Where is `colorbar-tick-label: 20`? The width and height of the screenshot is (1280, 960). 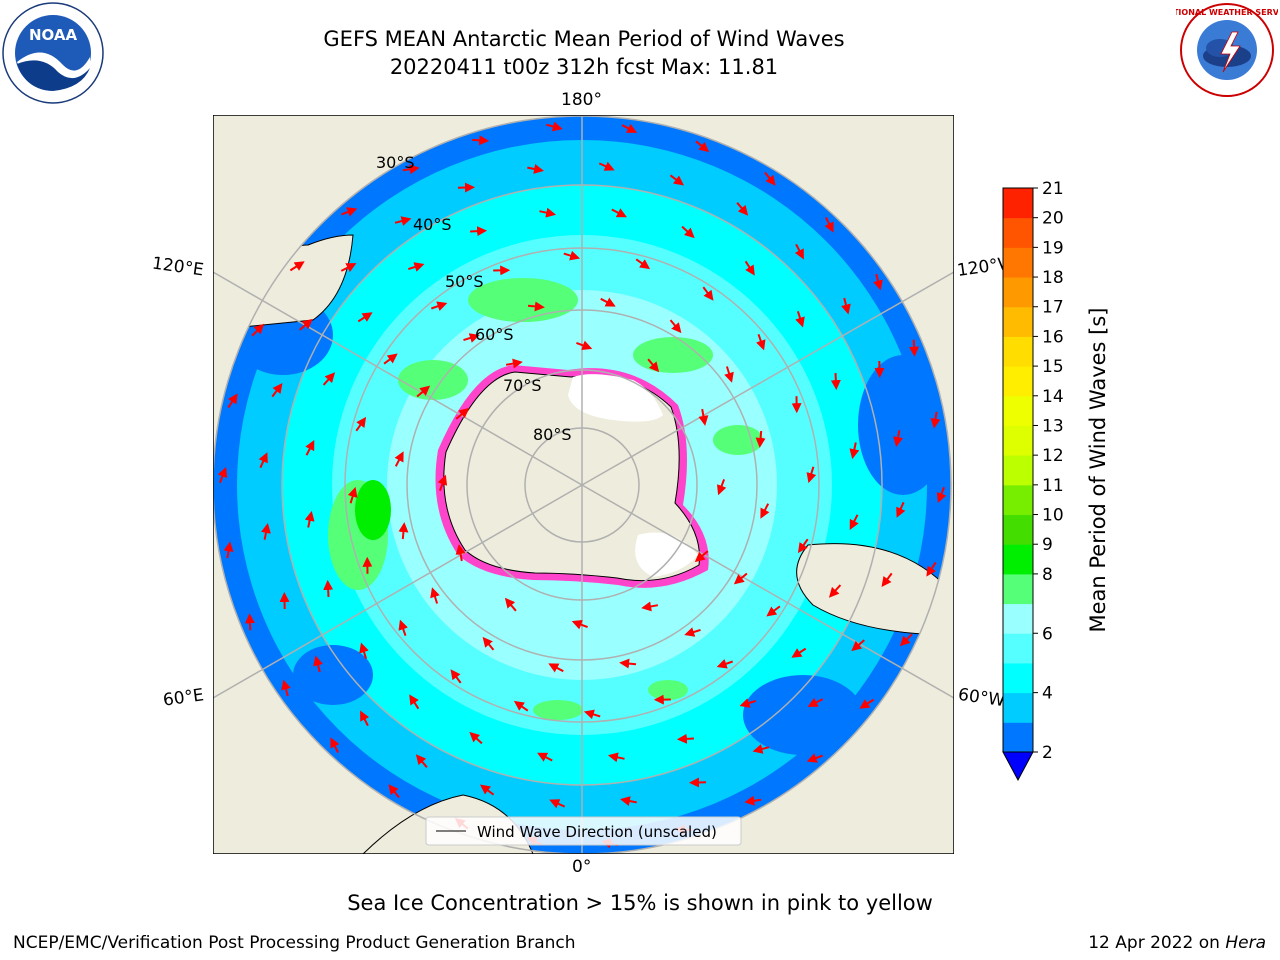 colorbar-tick-label: 20 is located at coordinates (1053, 219).